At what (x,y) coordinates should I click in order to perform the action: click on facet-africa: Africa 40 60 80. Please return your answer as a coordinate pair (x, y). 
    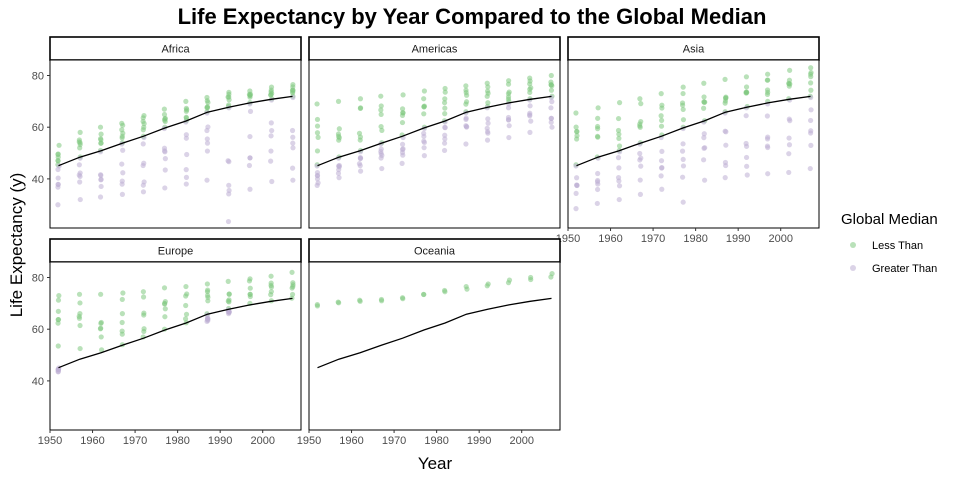
    Looking at the image, I should click on (167, 132).